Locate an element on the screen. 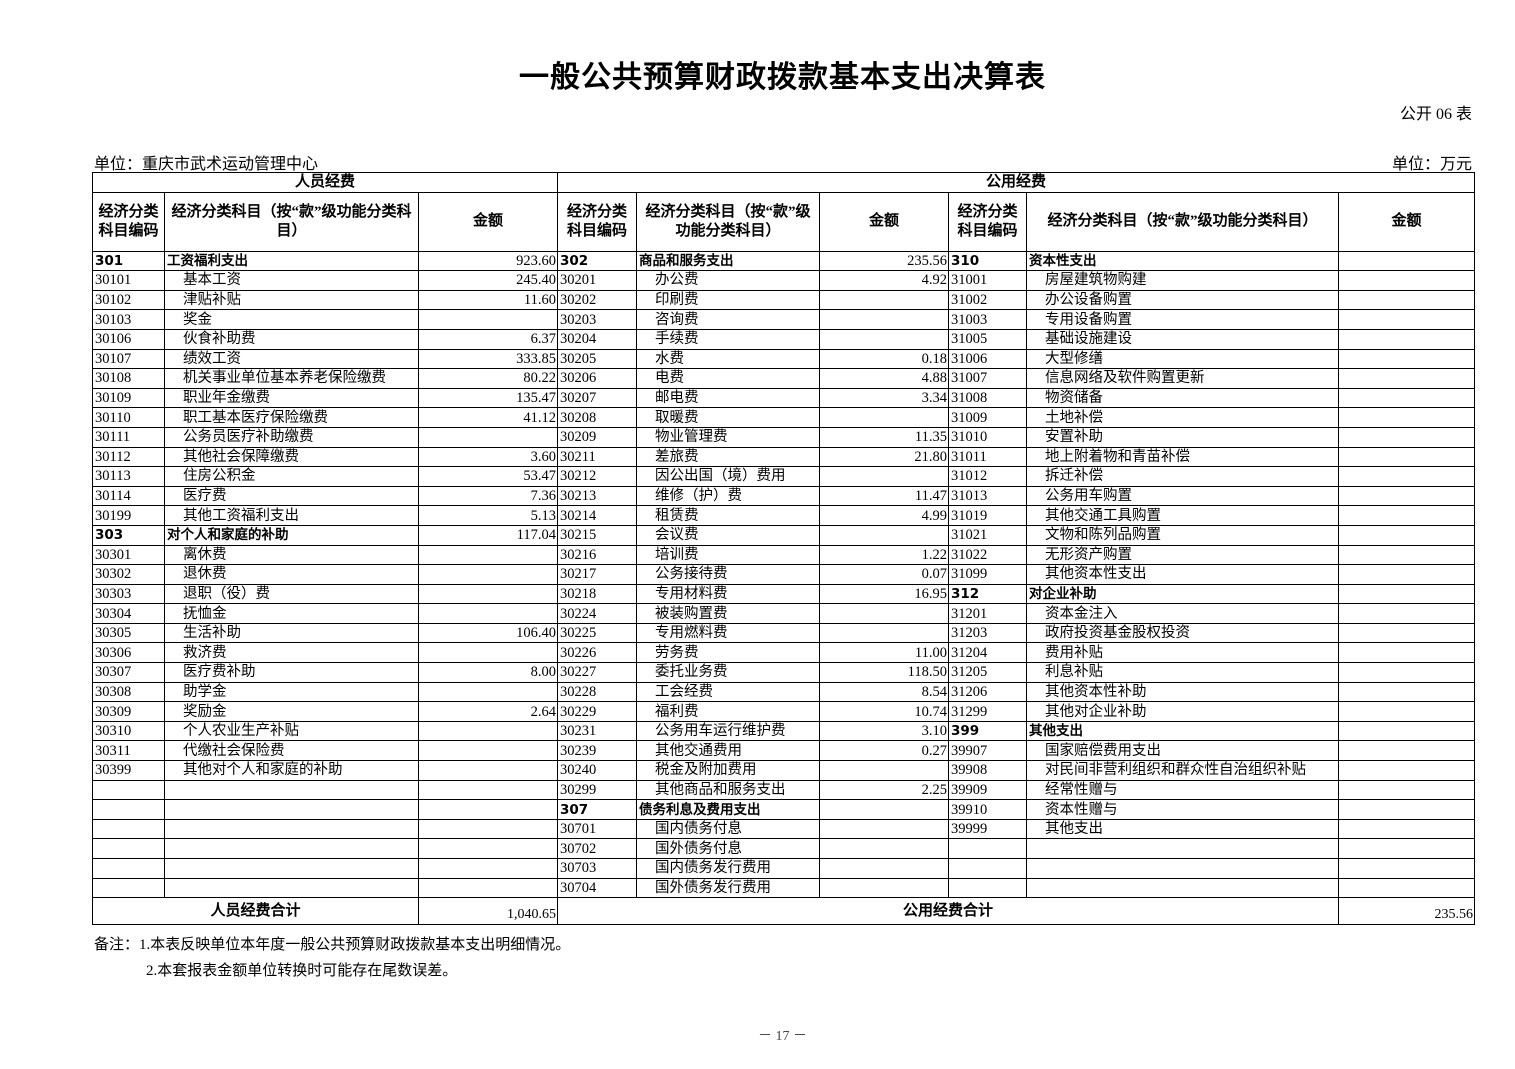 This screenshot has width=1515, height=1069. mid-code-cell: 30216 is located at coordinates (597, 555).